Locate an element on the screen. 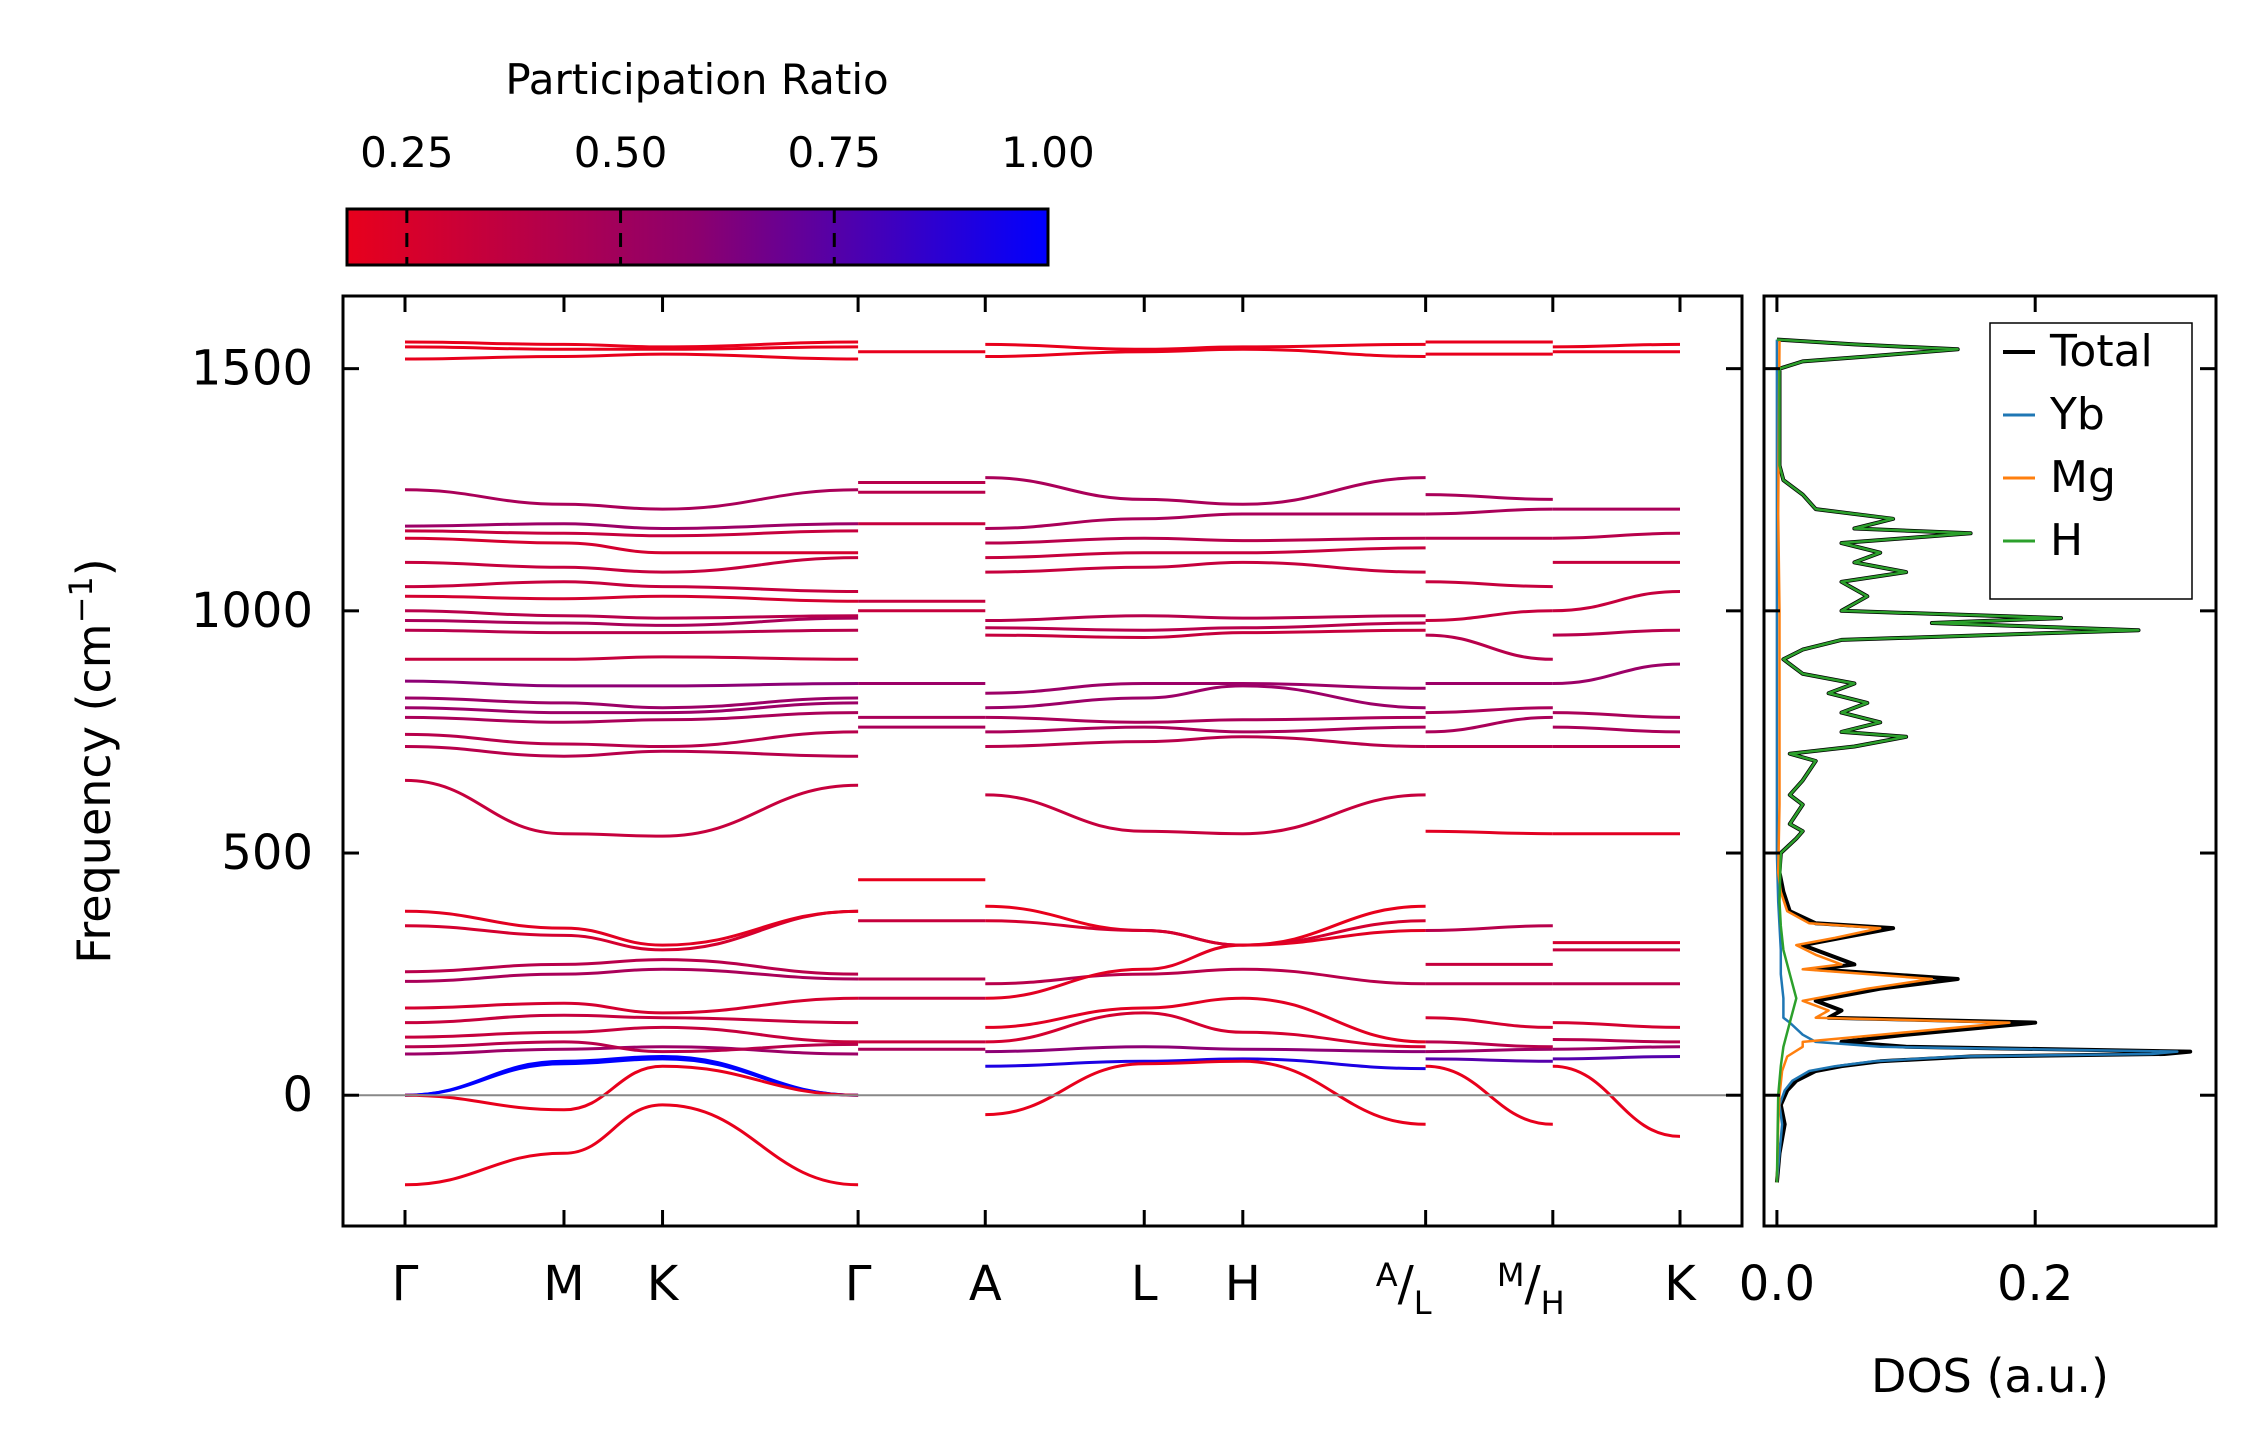  band-line-s2-b12 is located at coordinates (1205, 719).